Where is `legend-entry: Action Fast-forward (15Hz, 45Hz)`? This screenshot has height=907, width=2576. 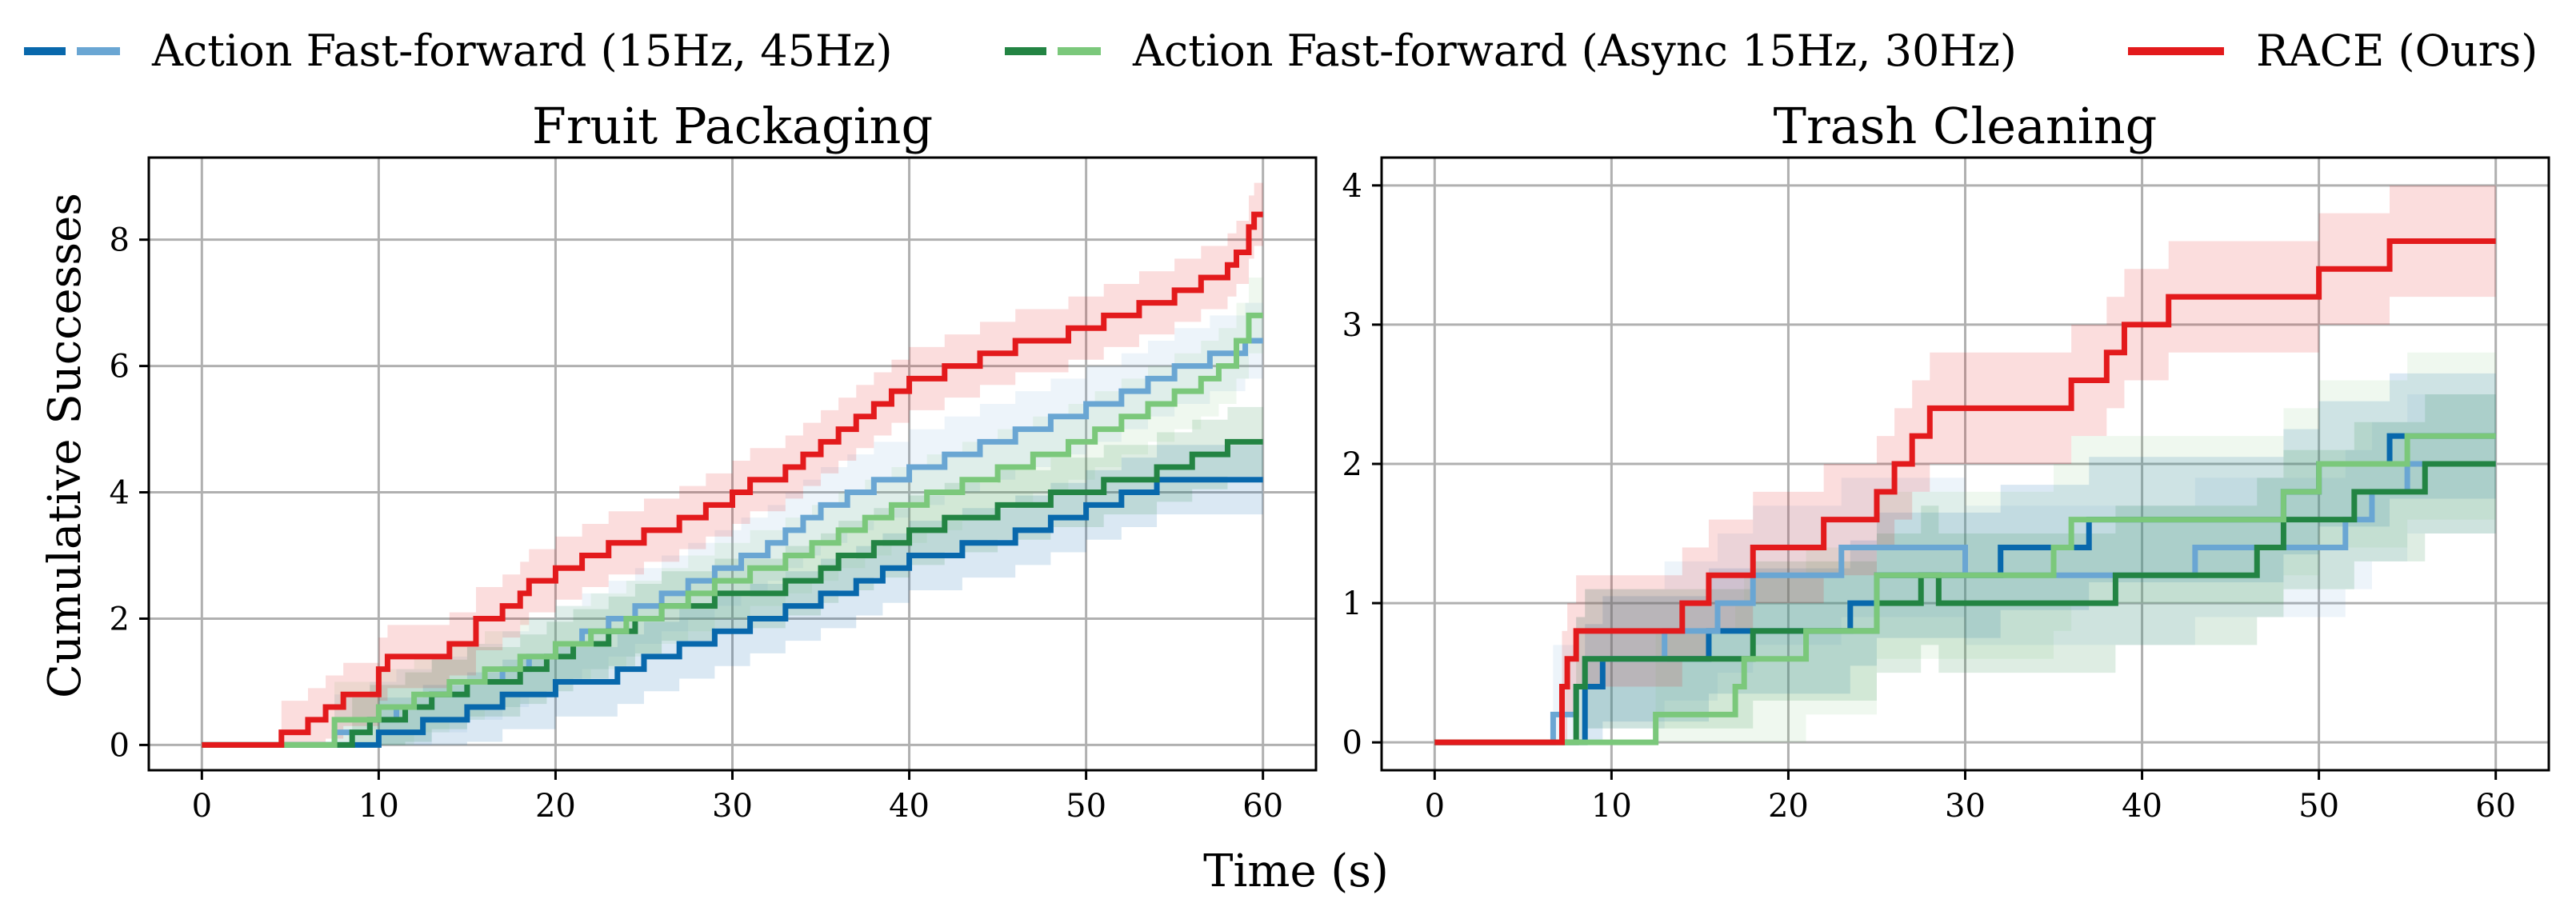 legend-entry: Action Fast-forward (15Hz, 45Hz) is located at coordinates (458, 51).